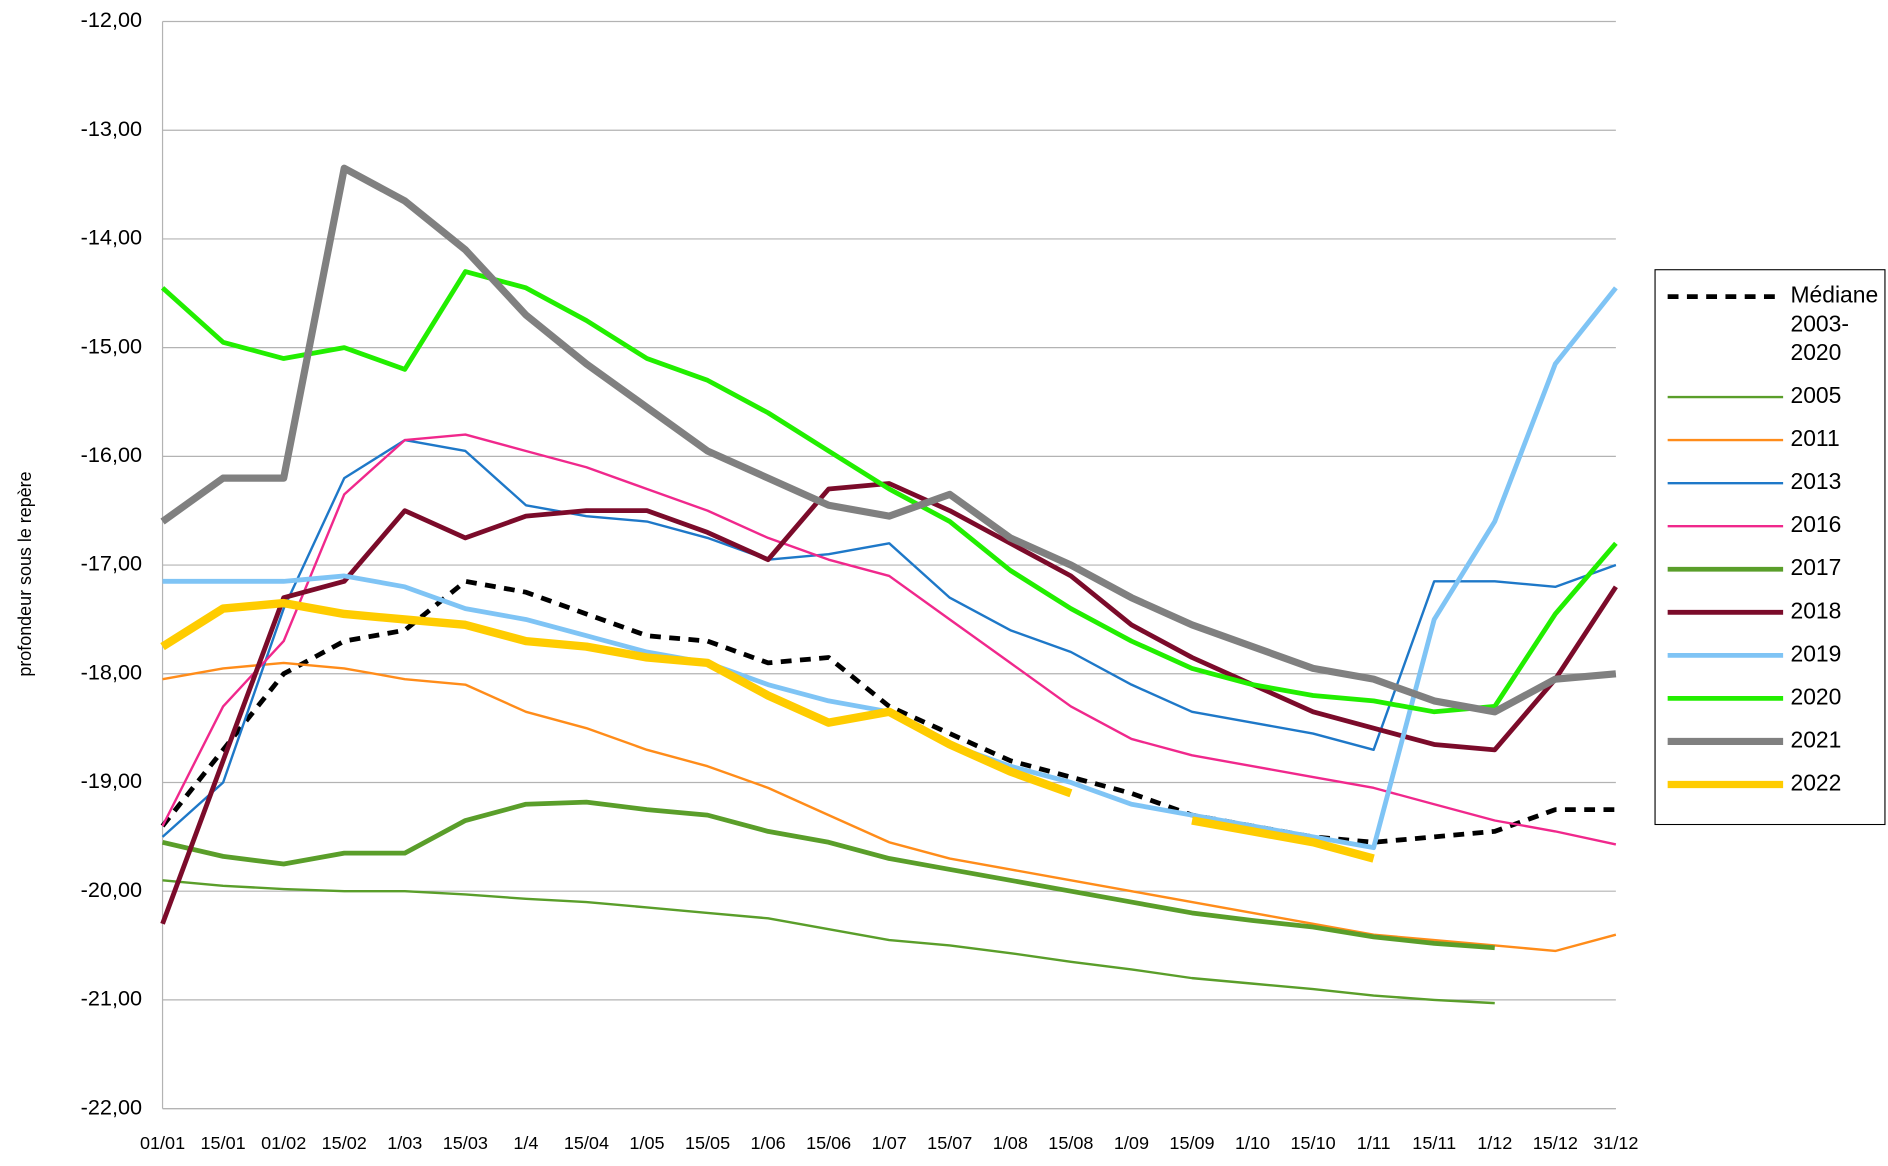  I want to click on y-axis-title: profondeur sous le repère, so click(25, 573).